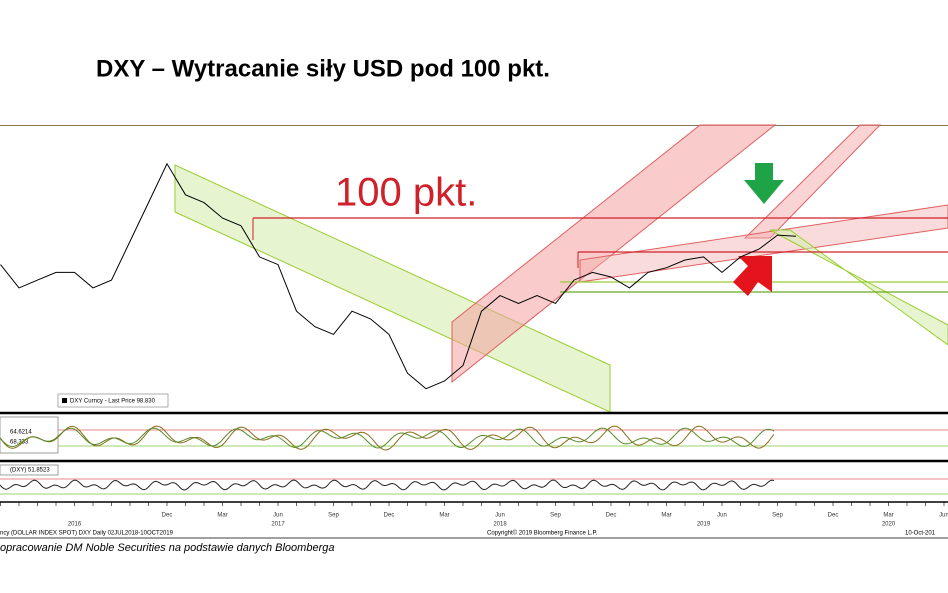 This screenshot has height=593, width=948. Describe the element at coordinates (278, 525) in the screenshot. I see `year-label: 2017` at that location.